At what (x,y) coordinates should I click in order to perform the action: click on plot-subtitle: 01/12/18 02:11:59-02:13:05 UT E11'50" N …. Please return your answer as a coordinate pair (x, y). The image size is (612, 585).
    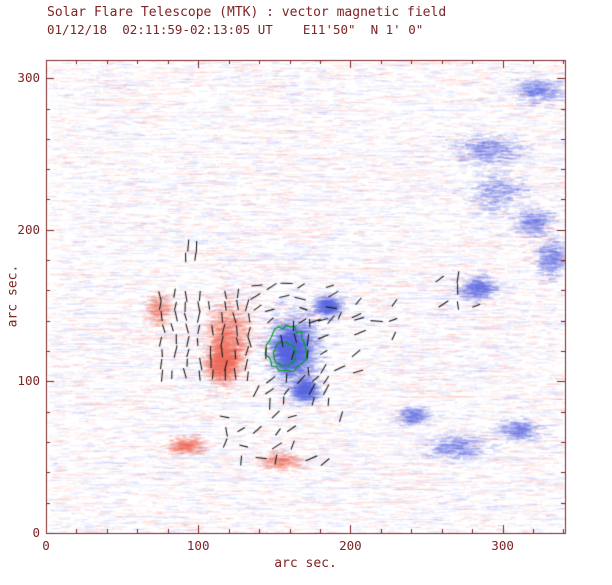
    Looking at the image, I should click on (235, 29).